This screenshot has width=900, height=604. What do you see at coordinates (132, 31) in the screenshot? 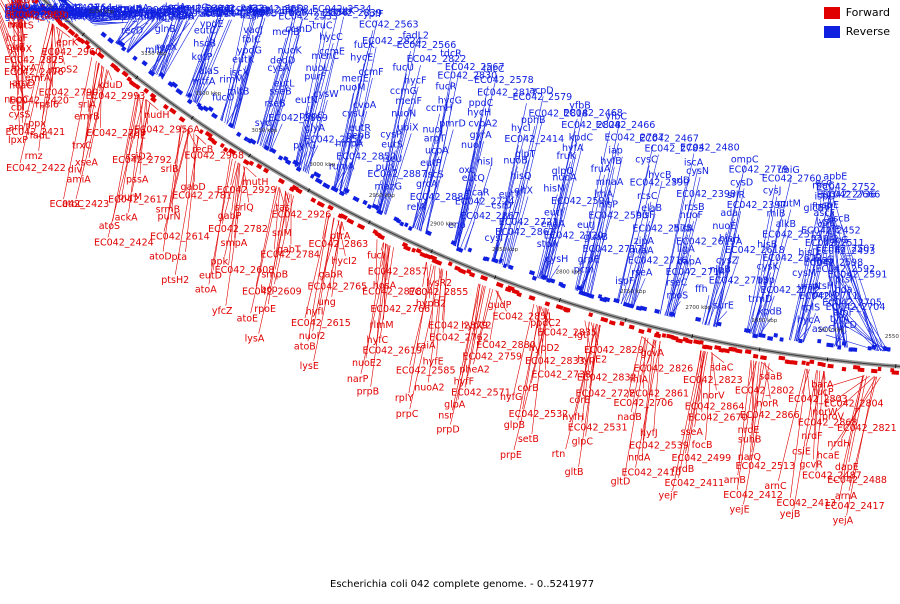
I see `reverse-gene-label: recD` at bounding box center [132, 31].